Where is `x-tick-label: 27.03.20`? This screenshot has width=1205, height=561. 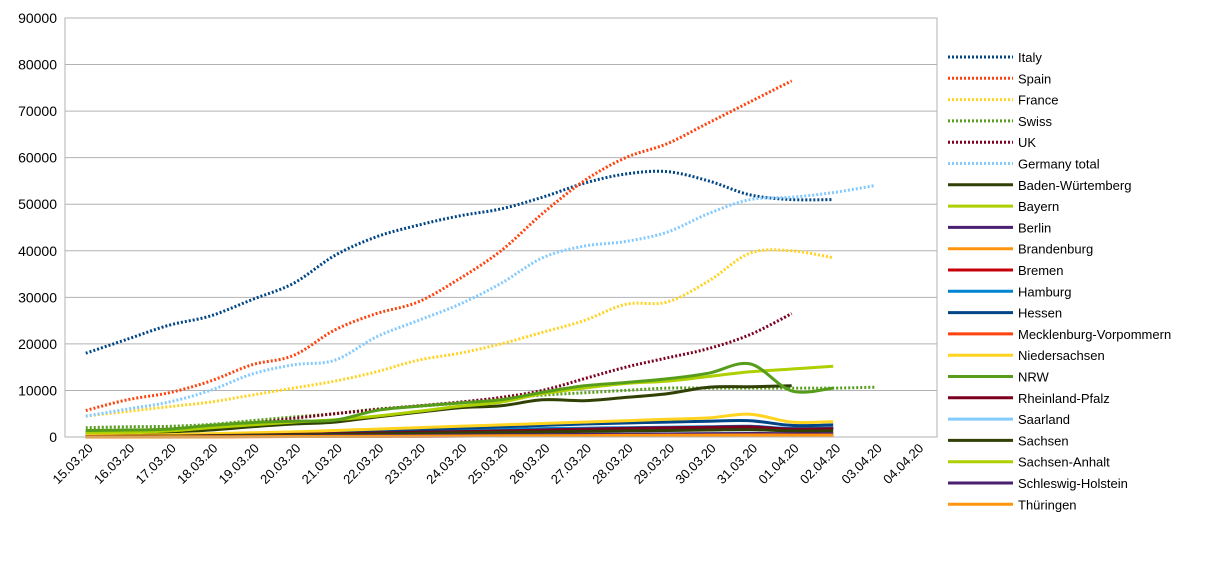
x-tick-label: 27.03.20 is located at coordinates (571, 464).